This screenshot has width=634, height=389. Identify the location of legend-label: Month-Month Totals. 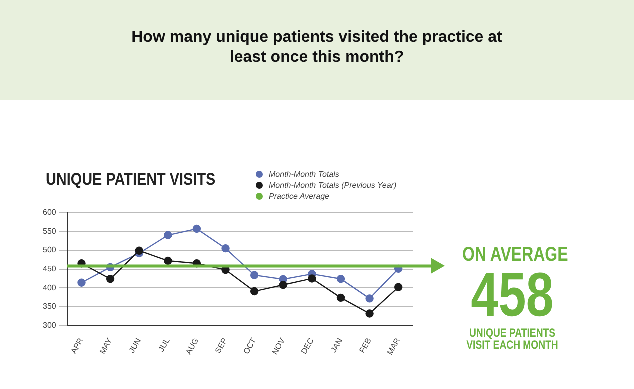
(304, 174).